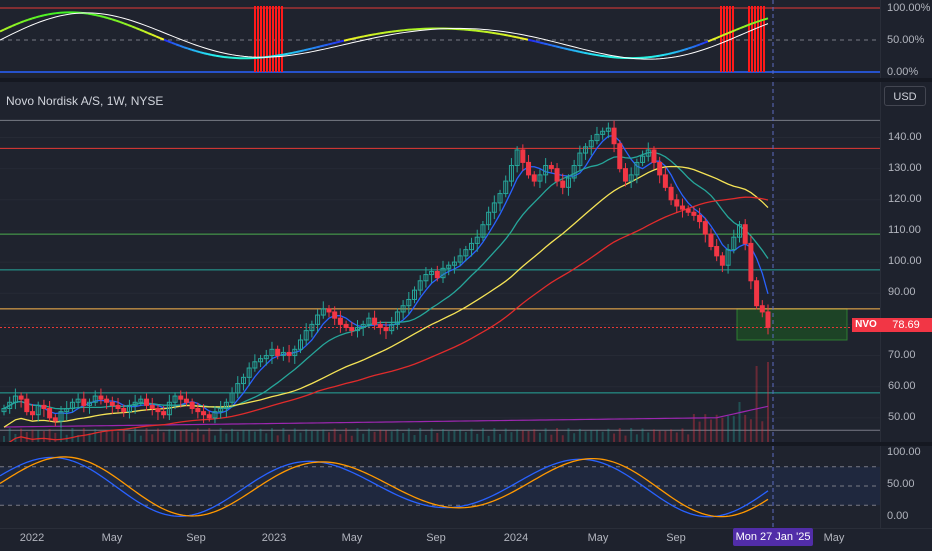 This screenshot has width=932, height=551. What do you see at coordinates (440, 39) in the screenshot?
I see `top-oscillator-plot` at bounding box center [440, 39].